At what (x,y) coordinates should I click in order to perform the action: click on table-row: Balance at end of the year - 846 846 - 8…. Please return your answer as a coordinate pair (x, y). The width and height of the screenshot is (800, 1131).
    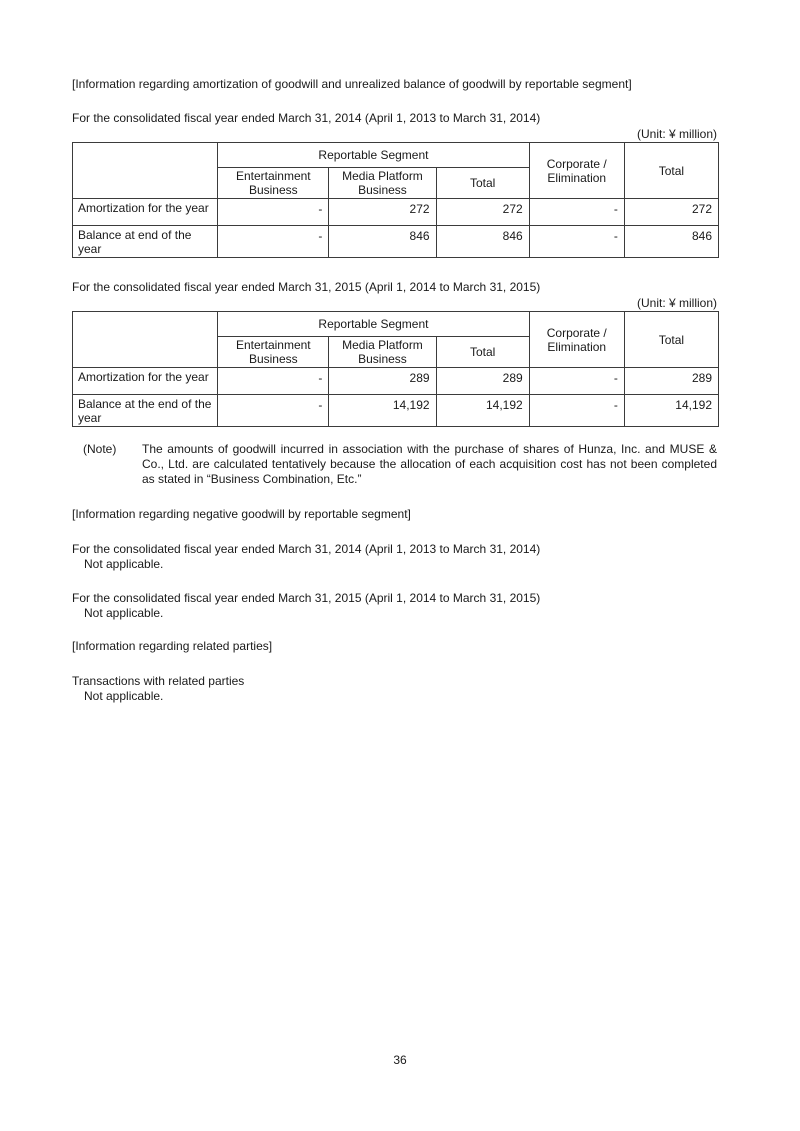
    Looking at the image, I should click on (395, 241).